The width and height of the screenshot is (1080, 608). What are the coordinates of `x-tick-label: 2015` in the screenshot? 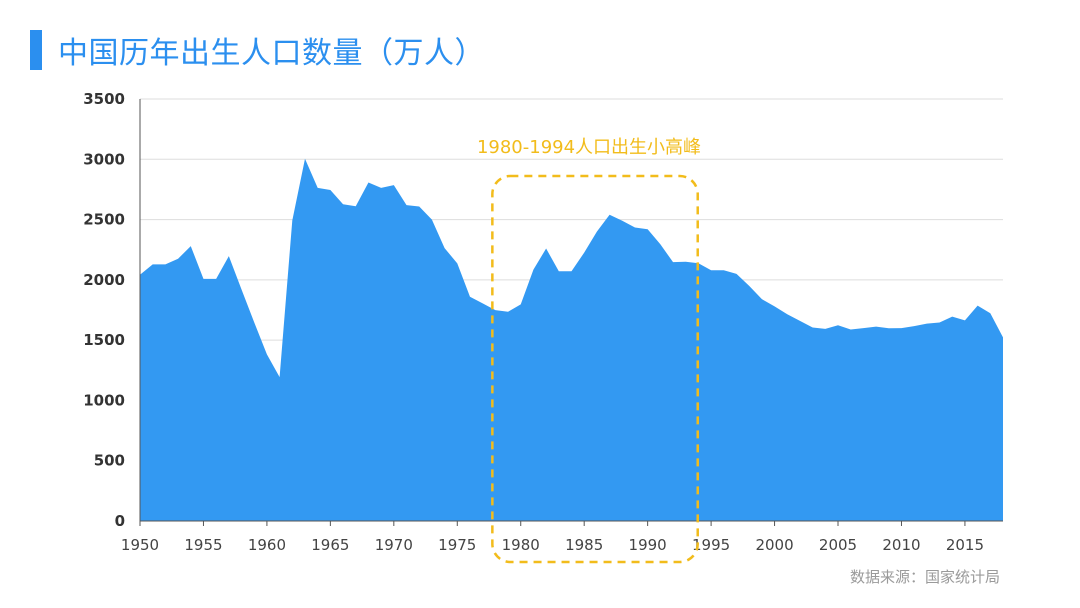 It's located at (965, 545).